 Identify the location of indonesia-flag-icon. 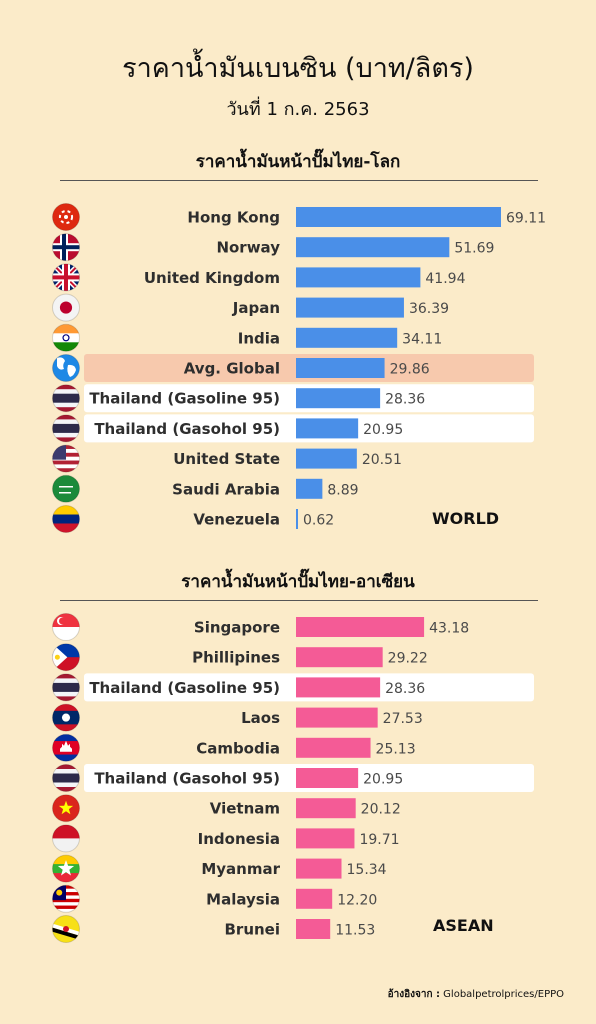
(66, 838).